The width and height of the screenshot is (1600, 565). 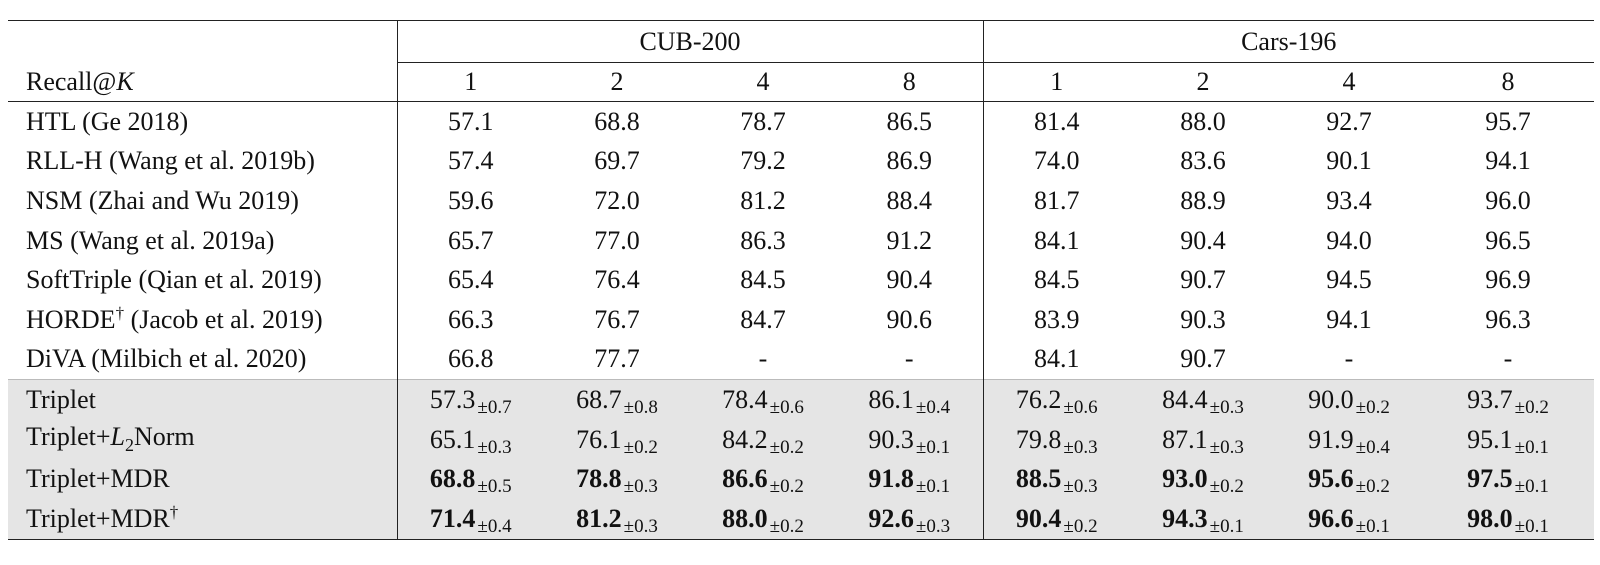 I want to click on value-cell: 59.6, so click(x=471, y=200).